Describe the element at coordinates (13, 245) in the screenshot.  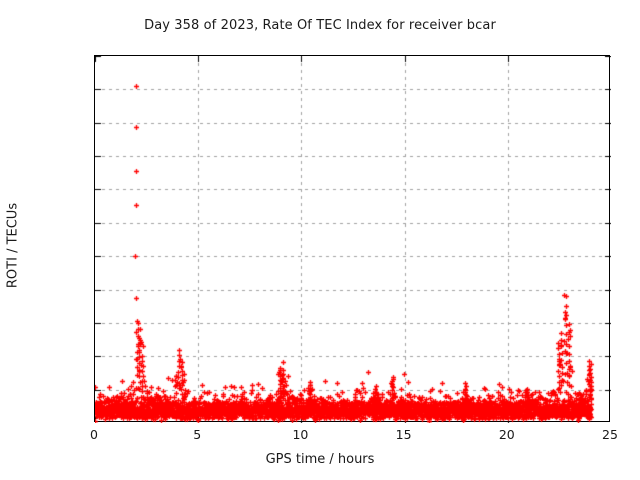
I see `y-axis-label: ROTI / TECUs` at that location.